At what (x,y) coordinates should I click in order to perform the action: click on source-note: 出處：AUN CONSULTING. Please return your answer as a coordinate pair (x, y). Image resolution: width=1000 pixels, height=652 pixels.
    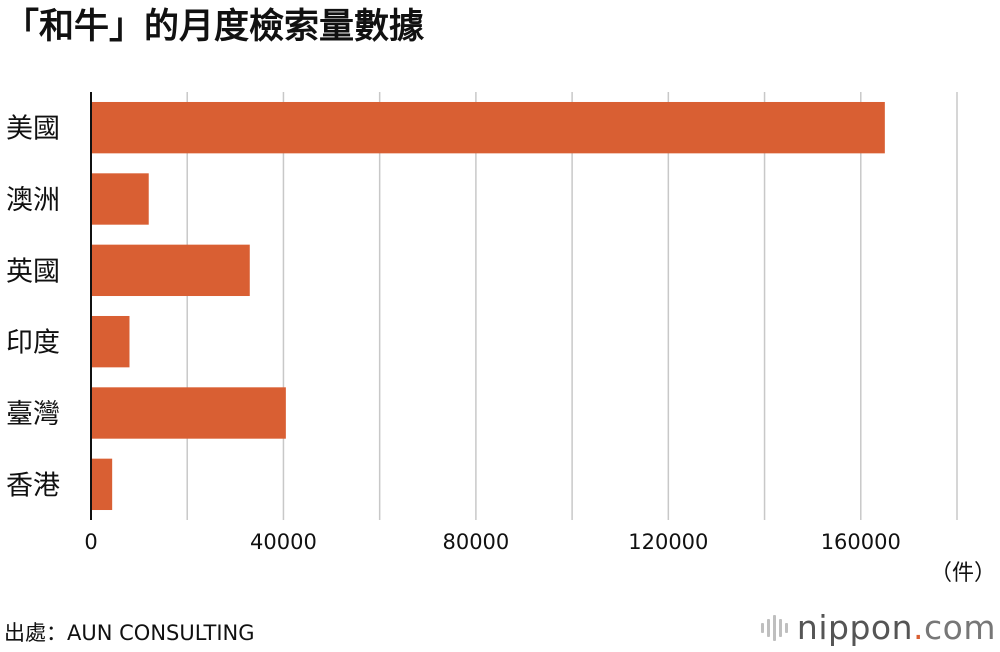
    Looking at the image, I should click on (129, 633).